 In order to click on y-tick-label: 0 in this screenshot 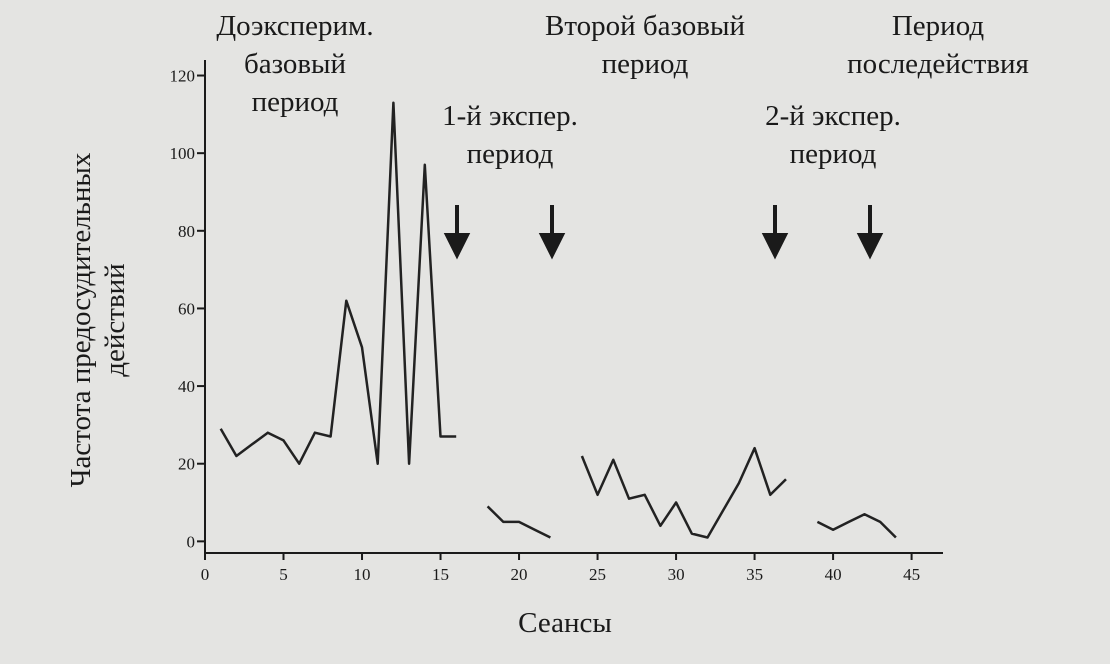, I will do `click(191, 541)`.